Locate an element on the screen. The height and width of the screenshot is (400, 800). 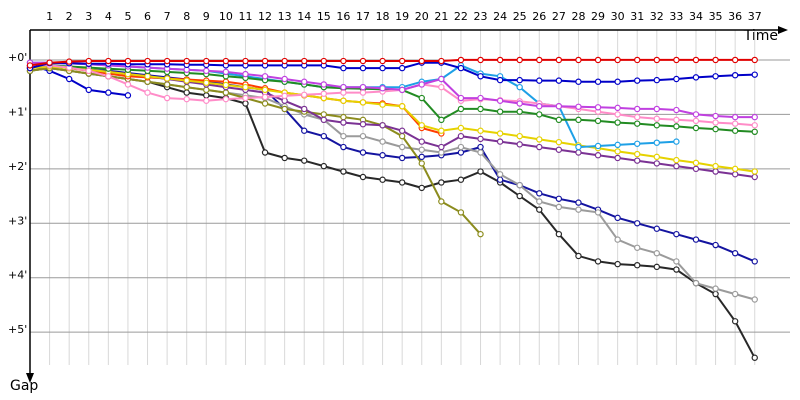
x-tick-label: 19 is located at coordinates (402, 16).